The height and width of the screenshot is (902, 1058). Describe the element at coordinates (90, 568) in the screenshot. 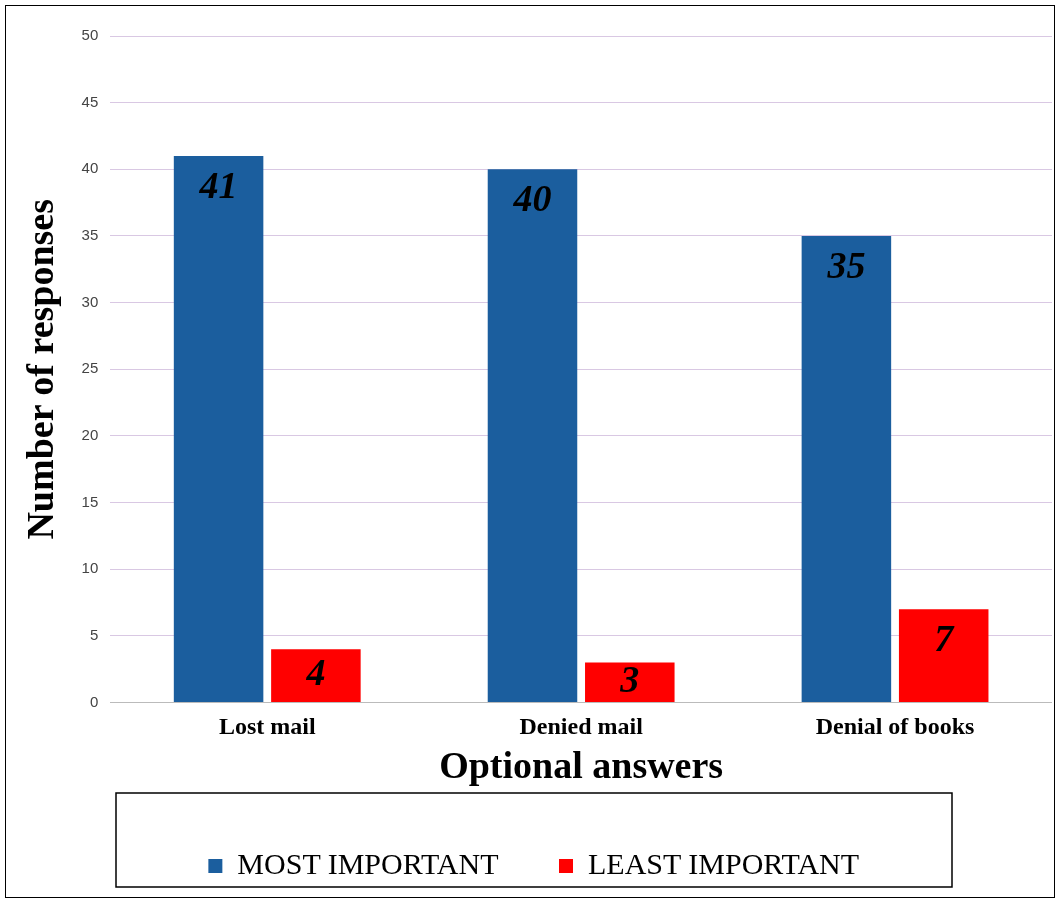

I see `y-tick-label: 10` at that location.